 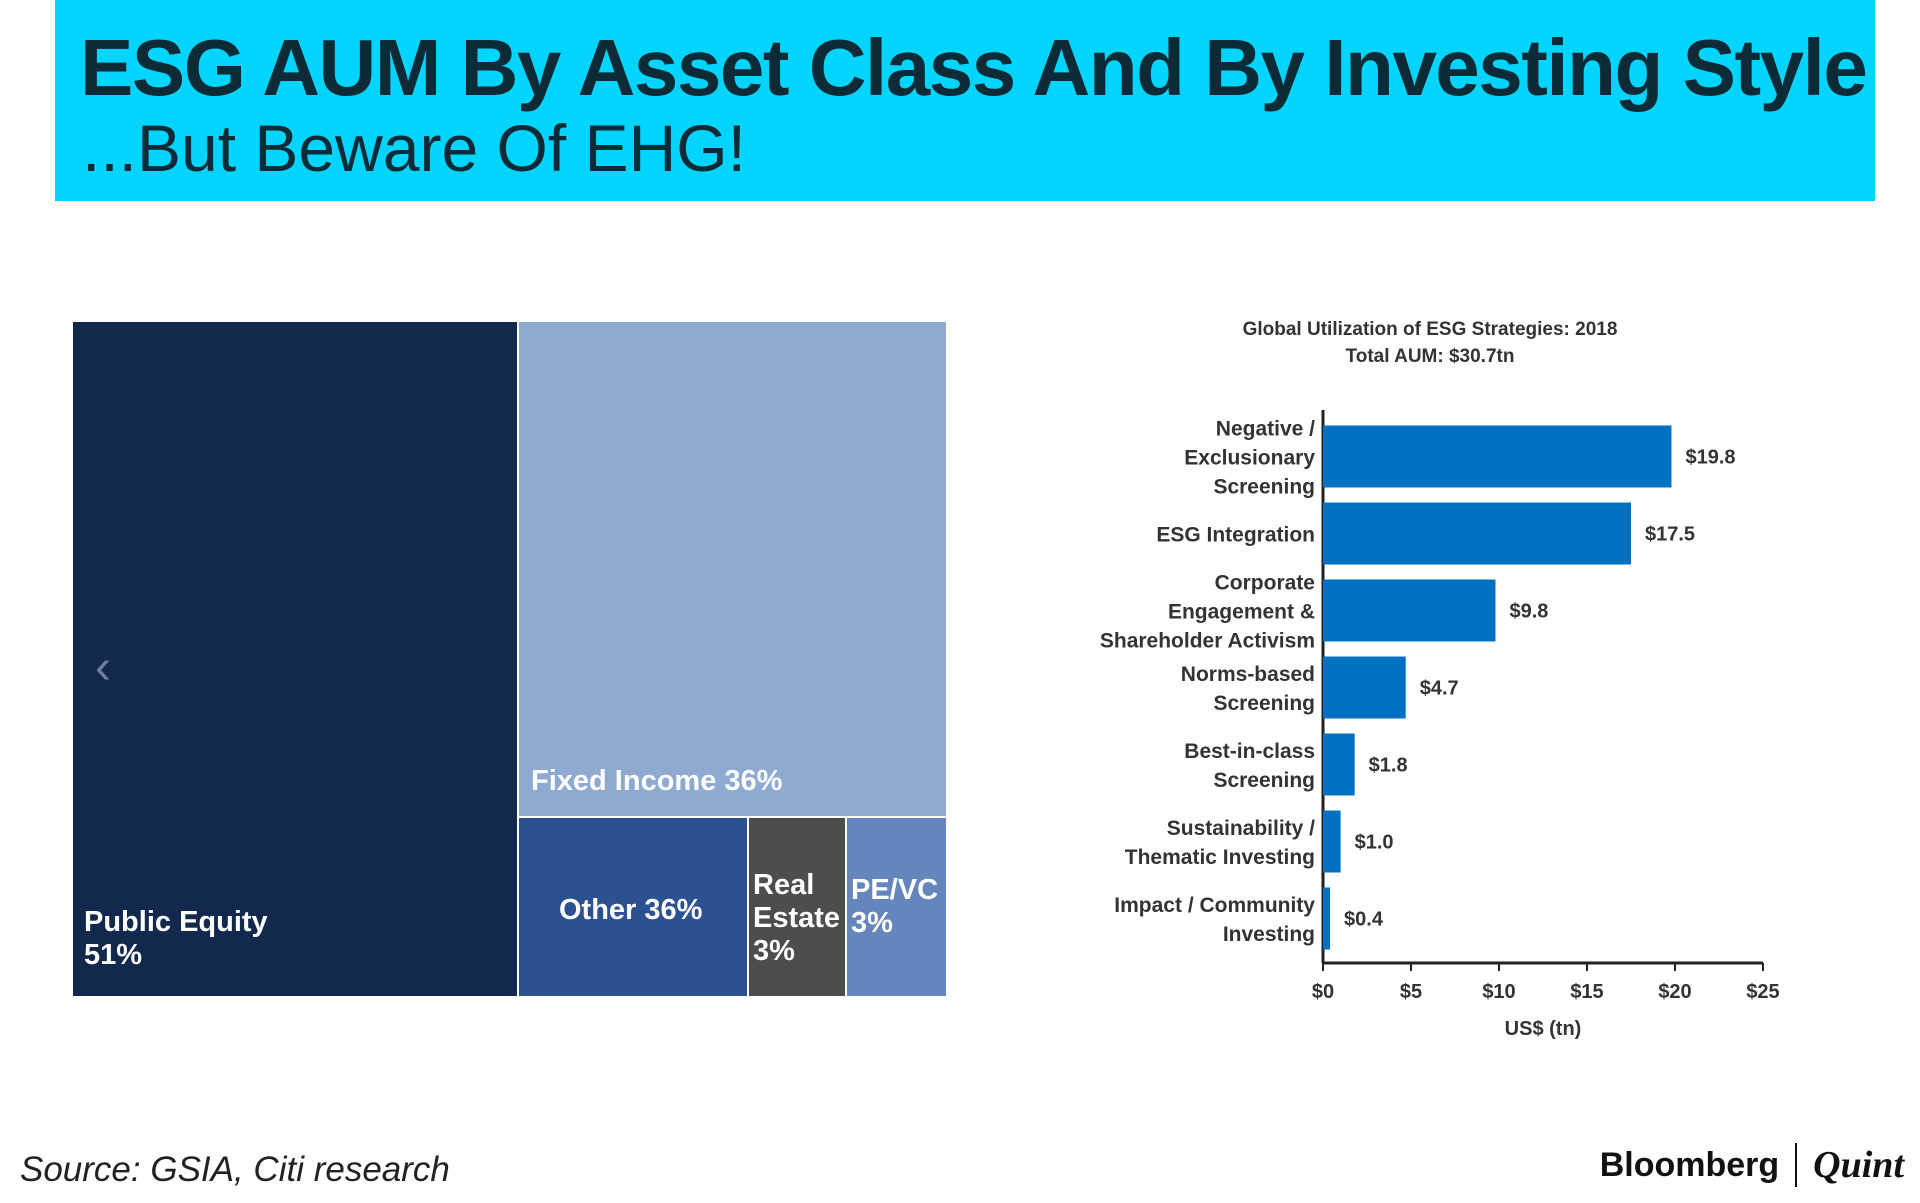 I want to click on brand-divider, so click(x=1796, y=1165).